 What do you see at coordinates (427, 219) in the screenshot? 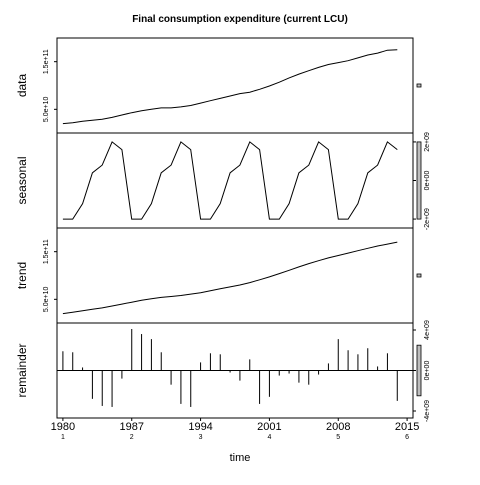
I see `y-tick-label-seasonal: -2e+09` at bounding box center [427, 219].